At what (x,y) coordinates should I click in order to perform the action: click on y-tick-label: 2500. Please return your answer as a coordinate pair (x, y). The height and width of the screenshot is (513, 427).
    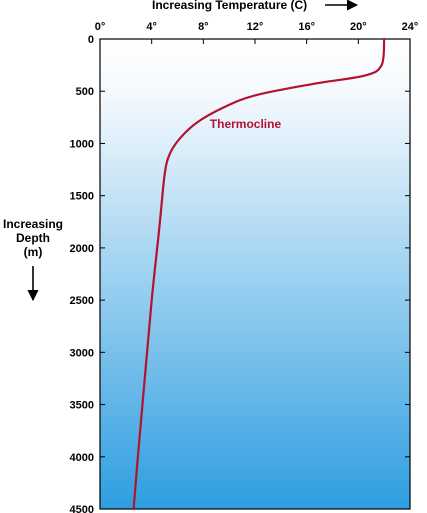
    Looking at the image, I should click on (82, 301).